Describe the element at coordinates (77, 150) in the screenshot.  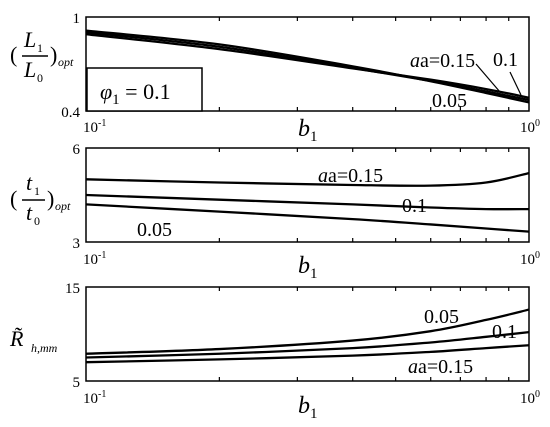
I see `panel-2-ytick-top: 6` at that location.